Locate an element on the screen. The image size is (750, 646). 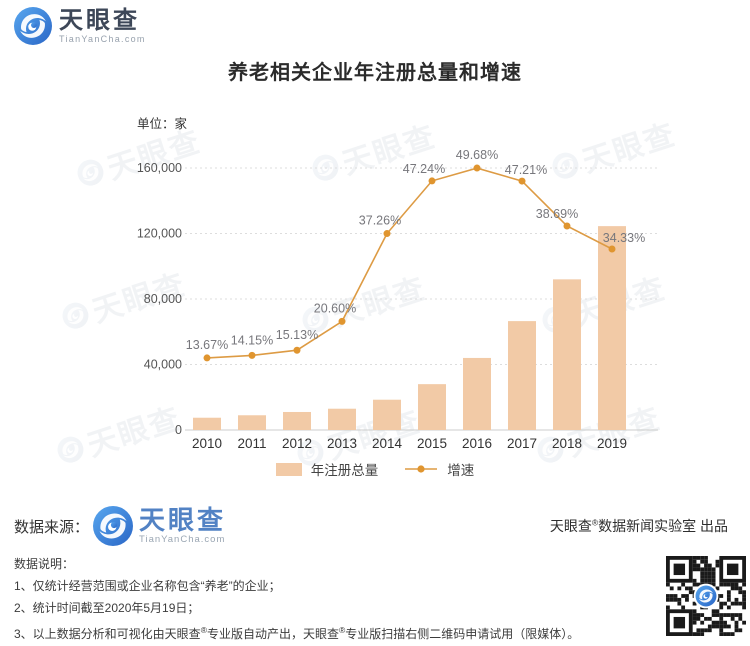
legend-line-label: 增速 is located at coordinates (461, 470).